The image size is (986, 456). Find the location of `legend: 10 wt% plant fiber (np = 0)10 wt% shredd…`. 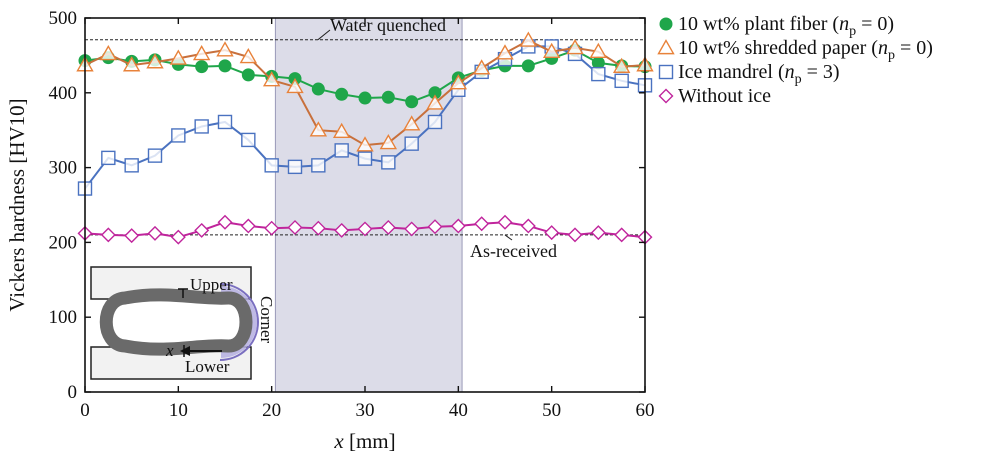

legend: 10 wt% plant fiber (np = 0)10 wt% shredd… is located at coordinates (795, 60).